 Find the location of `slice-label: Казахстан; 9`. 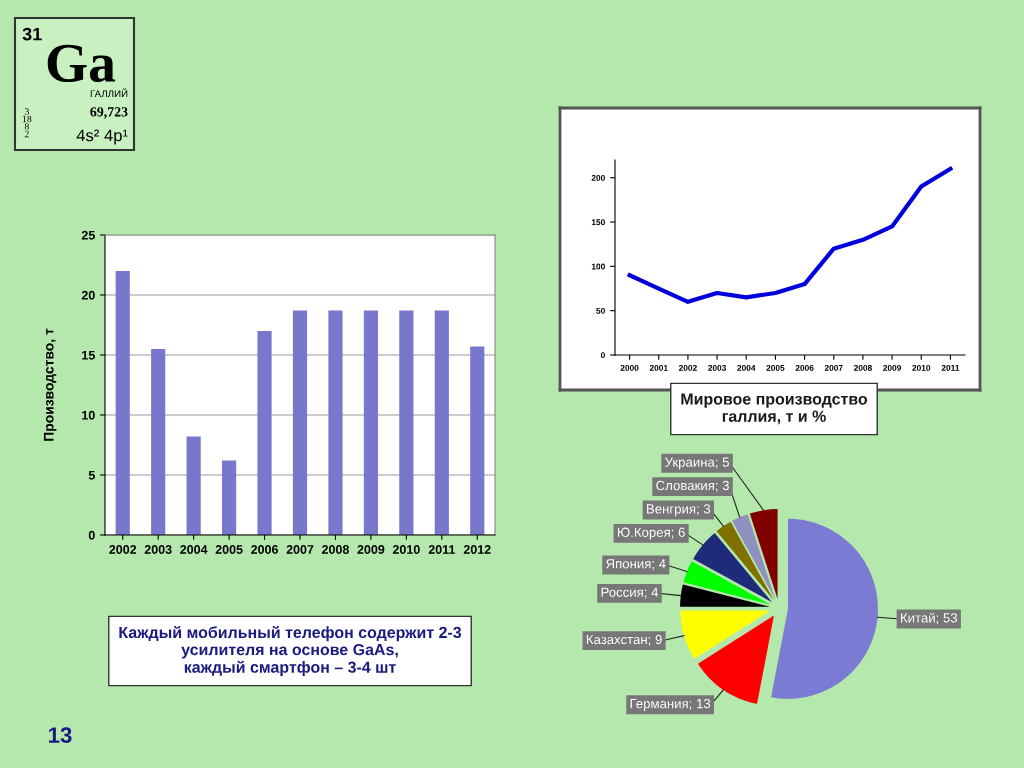

slice-label: Казахстан; 9 is located at coordinates (624, 640).